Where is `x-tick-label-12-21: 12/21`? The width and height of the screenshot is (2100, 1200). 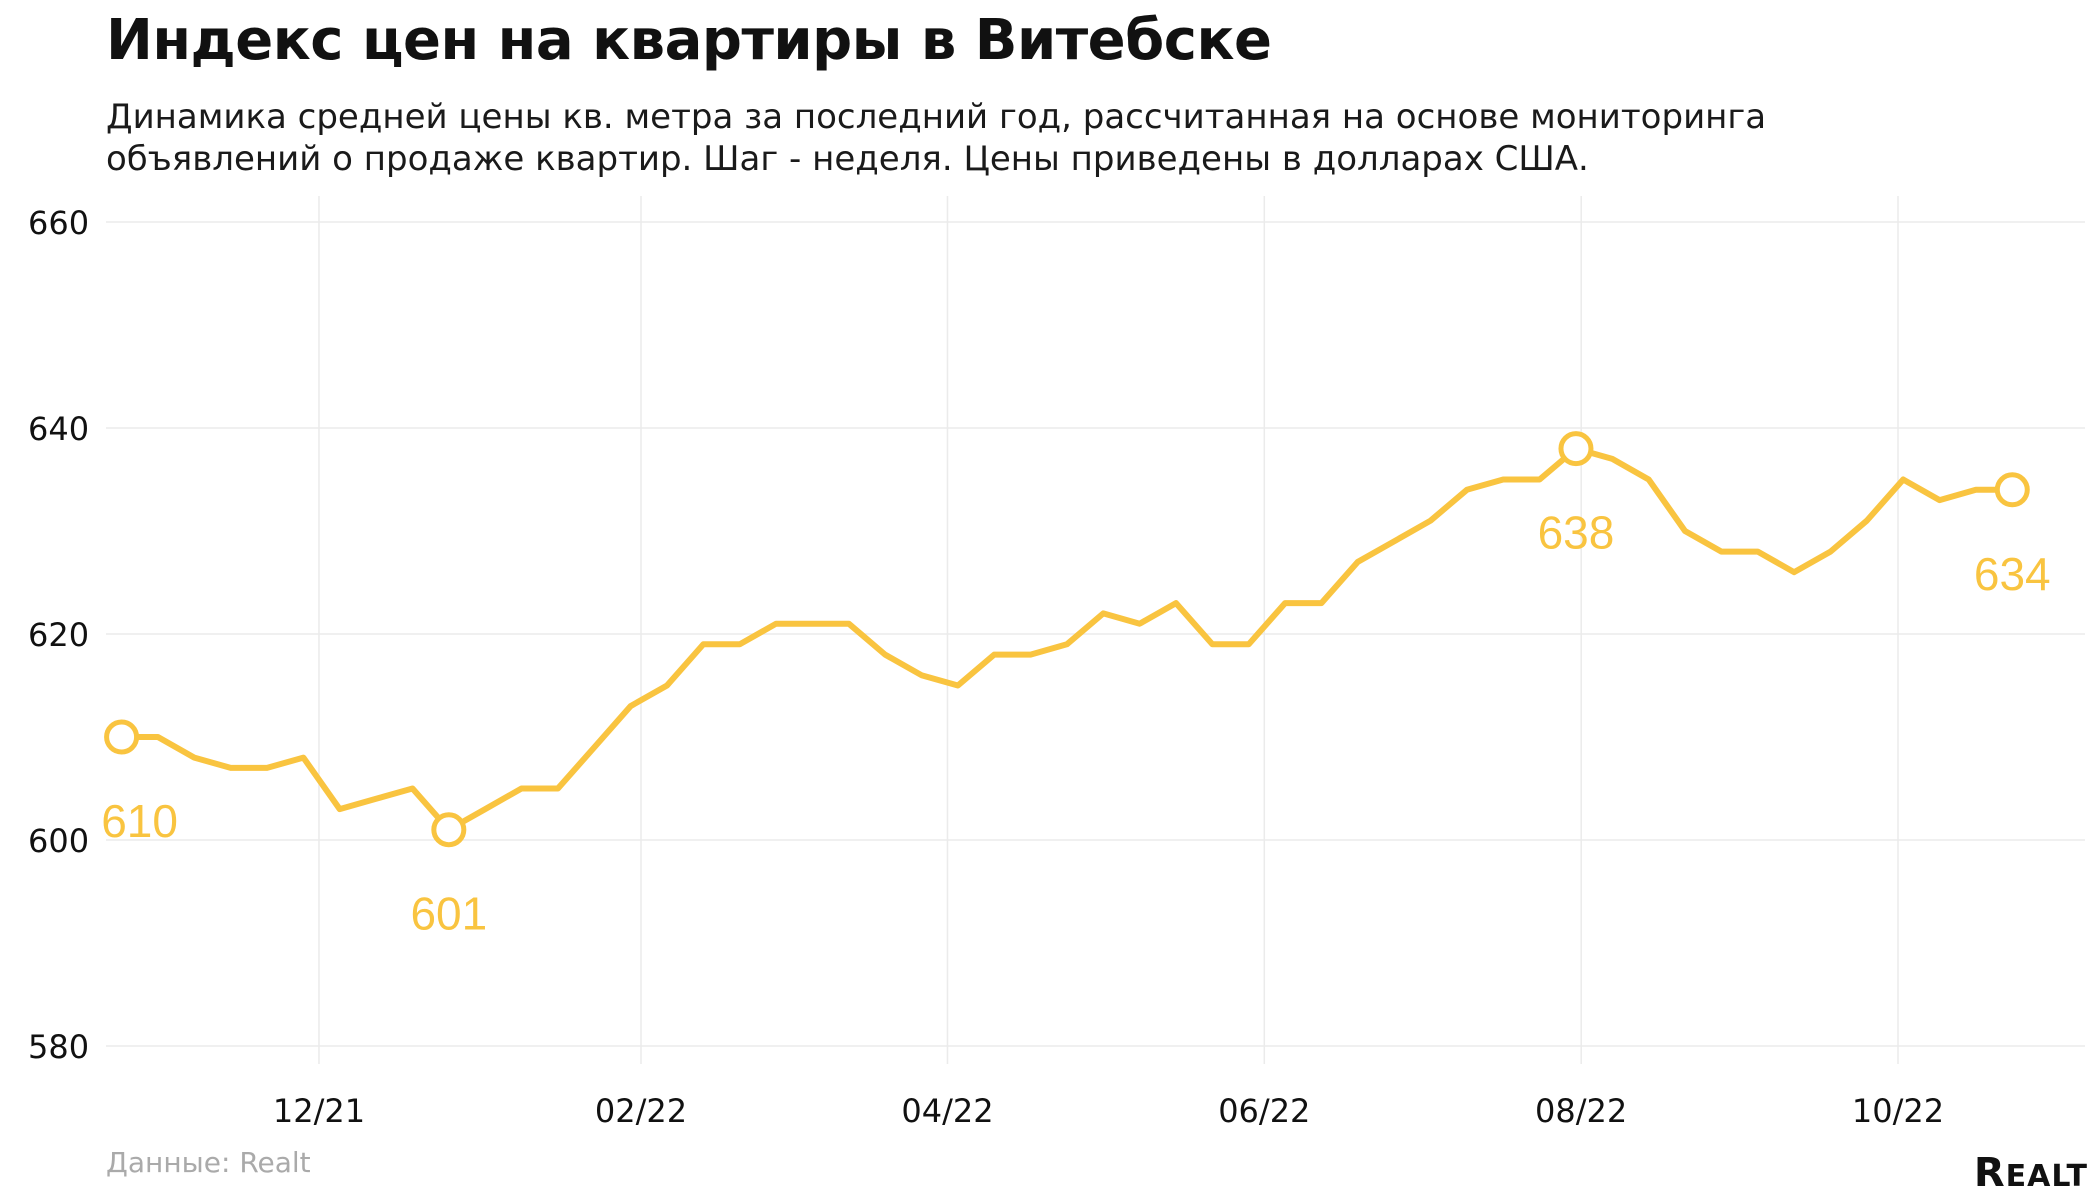 x-tick-label-12-21: 12/21 is located at coordinates (319, 1111).